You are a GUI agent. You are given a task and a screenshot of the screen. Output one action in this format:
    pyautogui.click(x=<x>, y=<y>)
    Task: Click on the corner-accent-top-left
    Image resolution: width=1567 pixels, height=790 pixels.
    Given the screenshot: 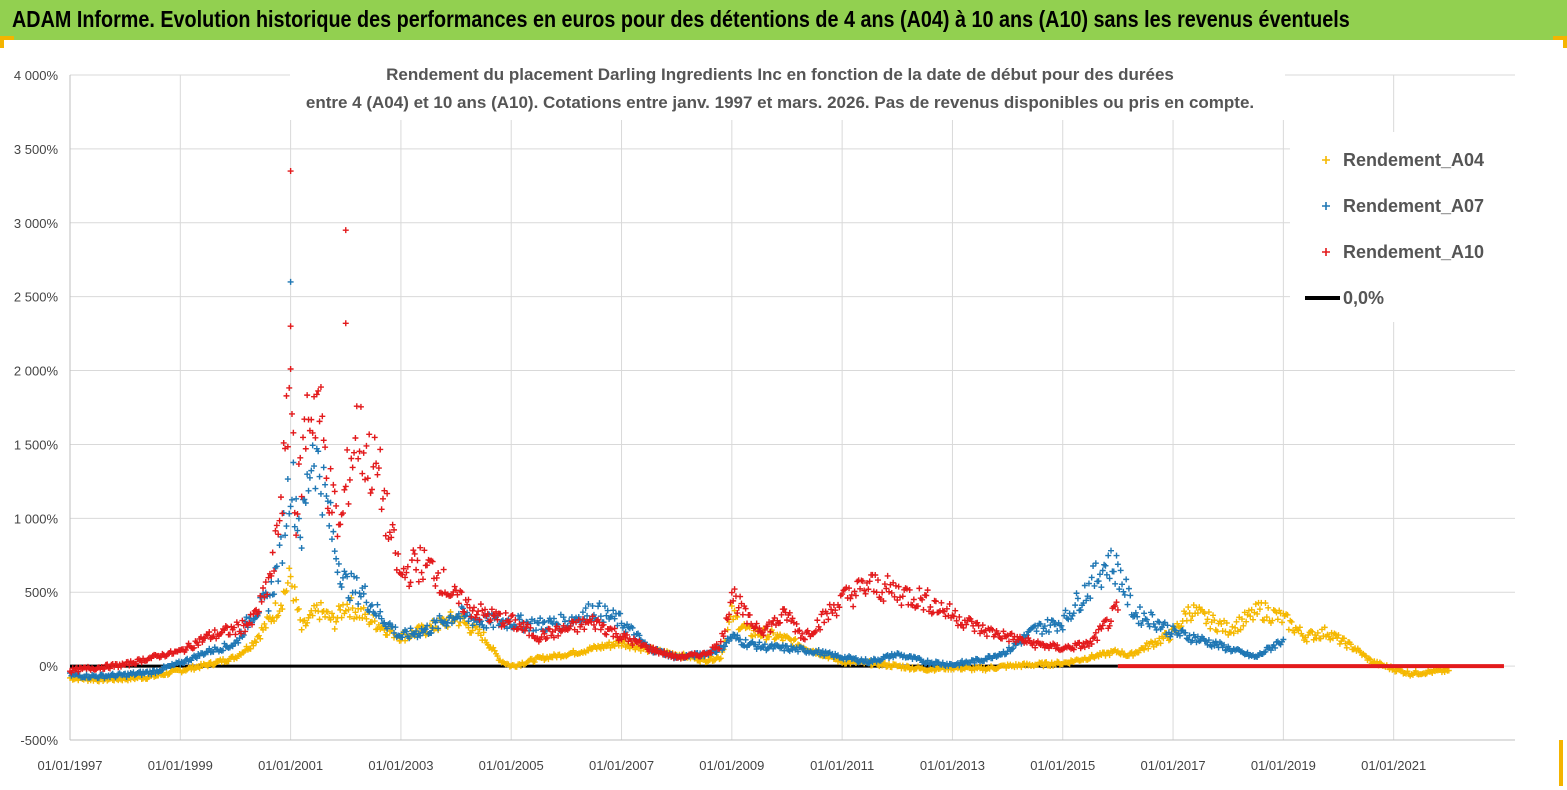 What is the action you would take?
    pyautogui.click(x=7, y=38)
    